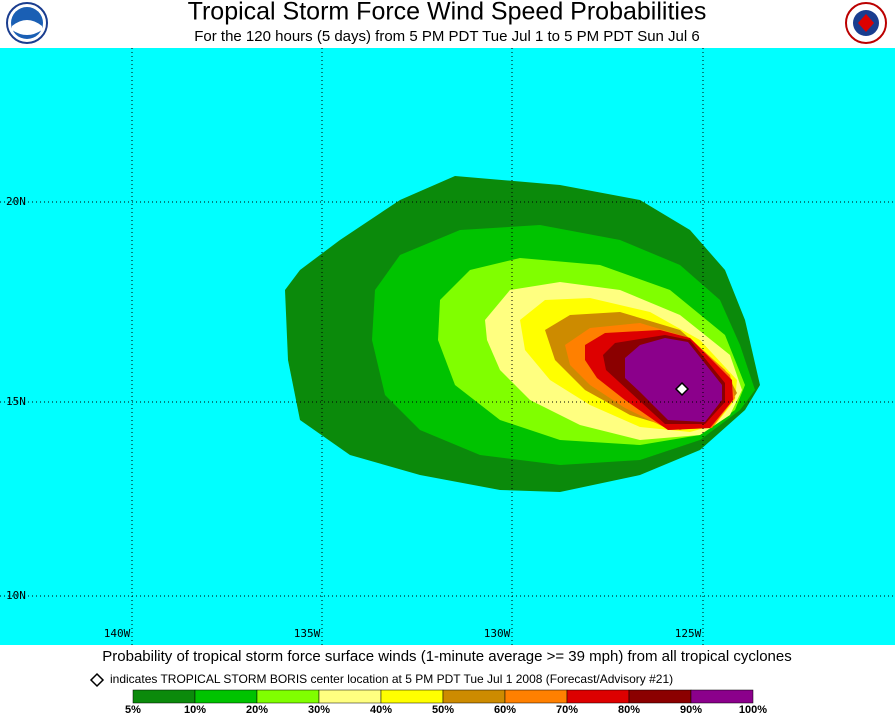 The height and width of the screenshot is (716, 895). I want to click on storm-center-marker, so click(682, 389).